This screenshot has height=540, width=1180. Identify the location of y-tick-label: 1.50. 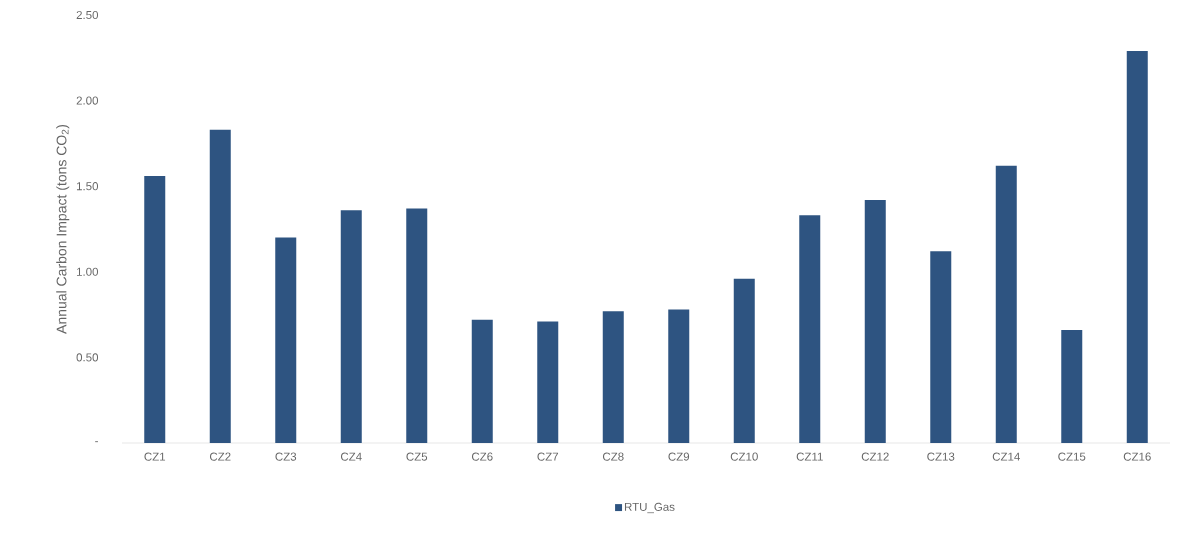
(87, 186).